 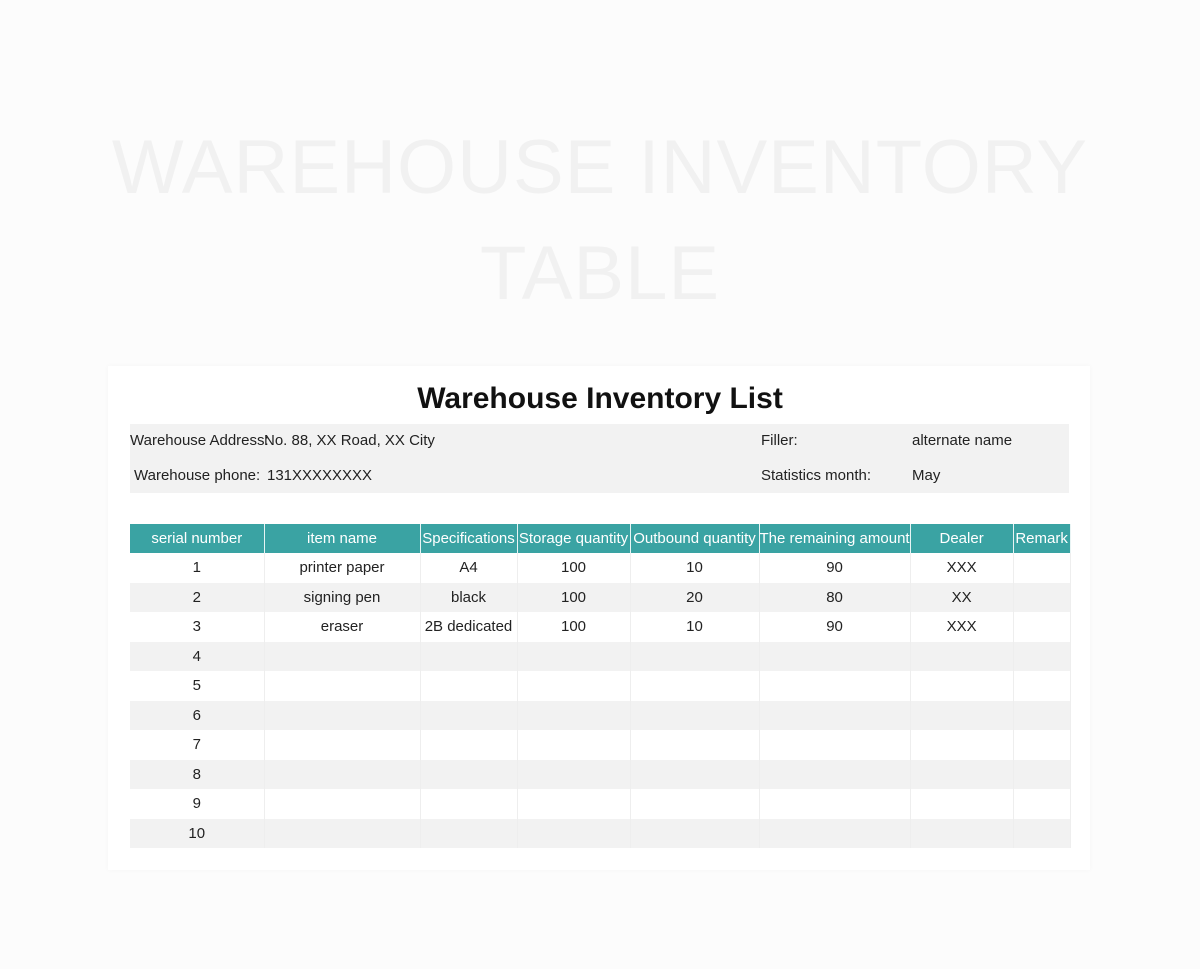 What do you see at coordinates (320, 475) in the screenshot?
I see `phone-value: 131XXXXXXXX` at bounding box center [320, 475].